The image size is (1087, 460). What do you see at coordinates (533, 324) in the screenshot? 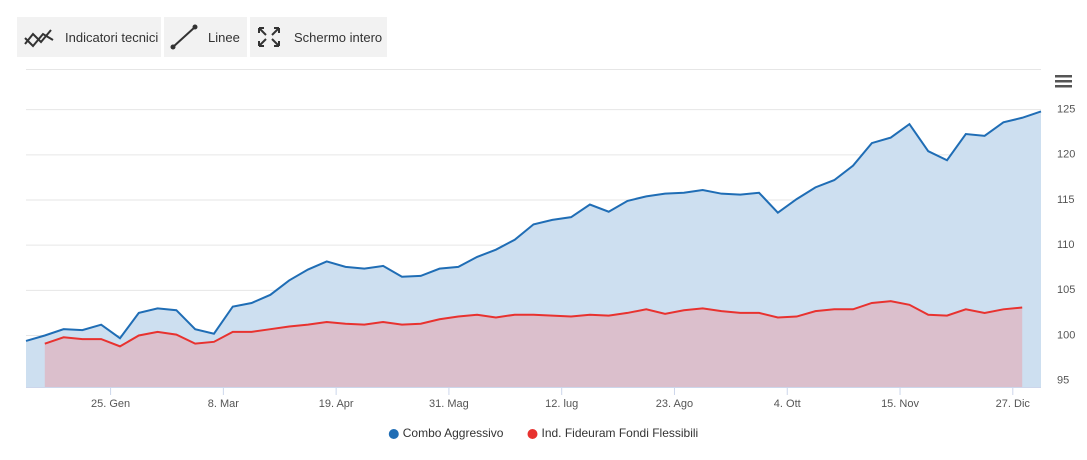
I see `series-line` at bounding box center [533, 324].